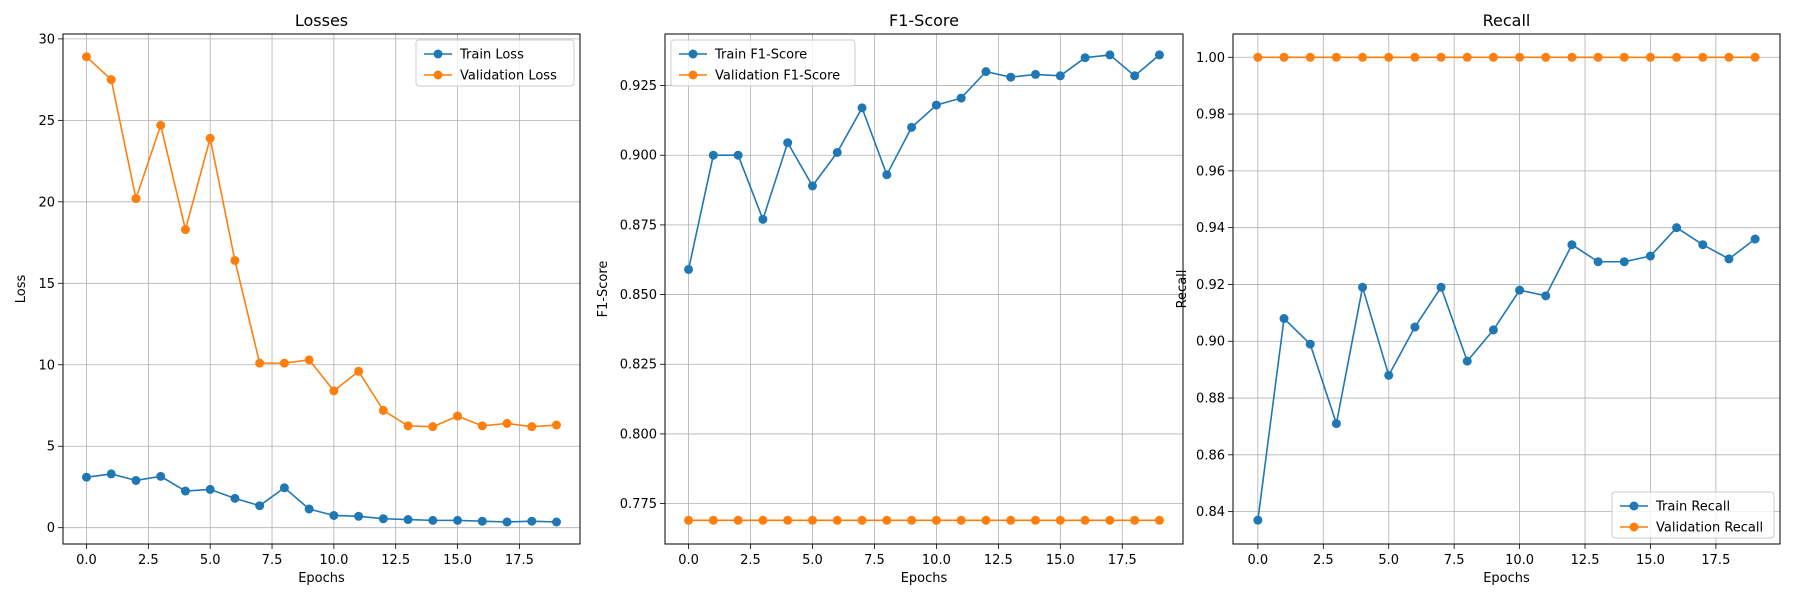  I want to click on legend: Train F1-Score Validation F1-Score, so click(763, 63).